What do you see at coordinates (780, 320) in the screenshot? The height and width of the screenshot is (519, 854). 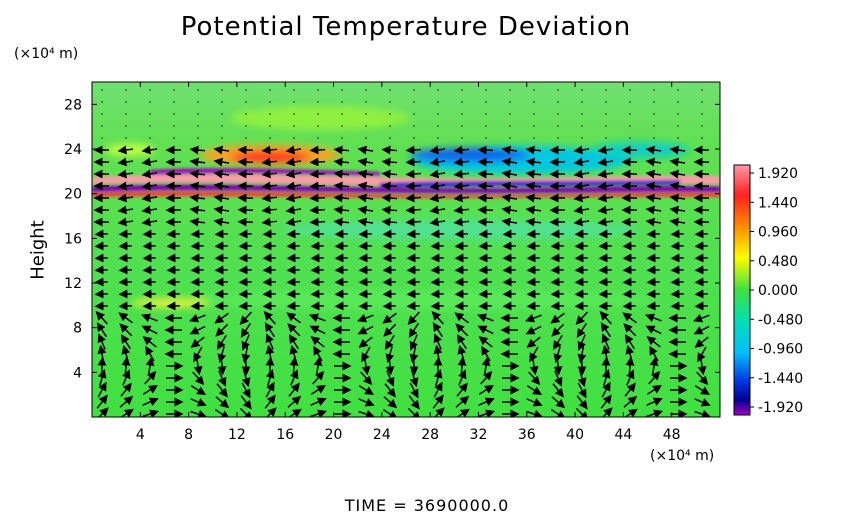 I see `colorbar-tick-label: -0.480` at bounding box center [780, 320].